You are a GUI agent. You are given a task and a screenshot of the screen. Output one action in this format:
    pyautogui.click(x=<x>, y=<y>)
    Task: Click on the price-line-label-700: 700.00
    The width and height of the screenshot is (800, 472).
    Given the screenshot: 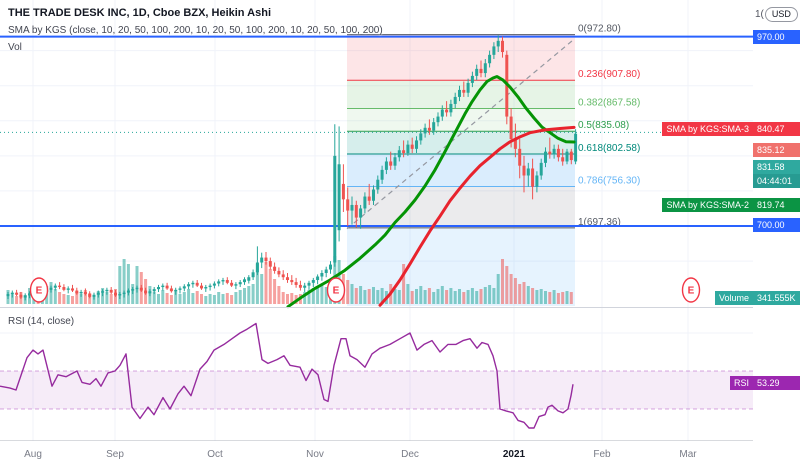 What is the action you would take?
    pyautogui.click(x=776, y=225)
    